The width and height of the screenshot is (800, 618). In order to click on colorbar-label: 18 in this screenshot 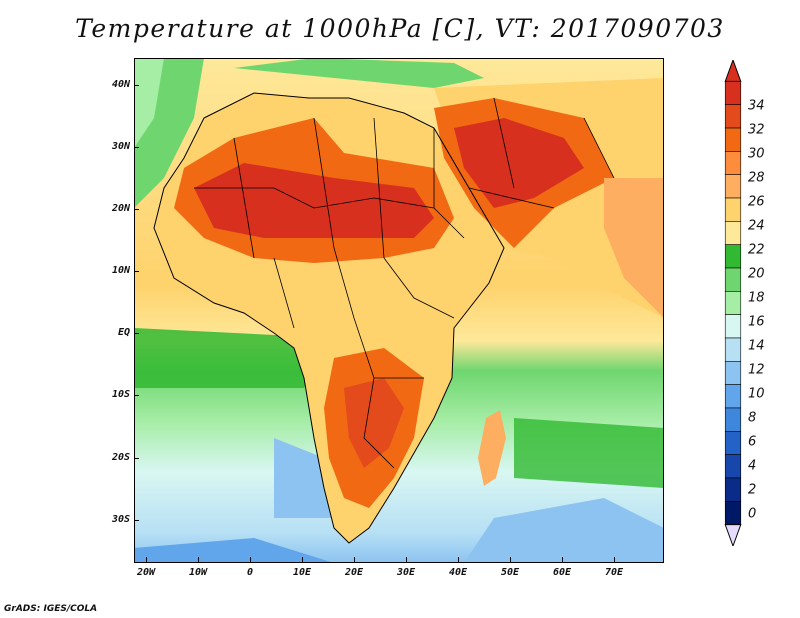, I will do `click(756, 298)`.